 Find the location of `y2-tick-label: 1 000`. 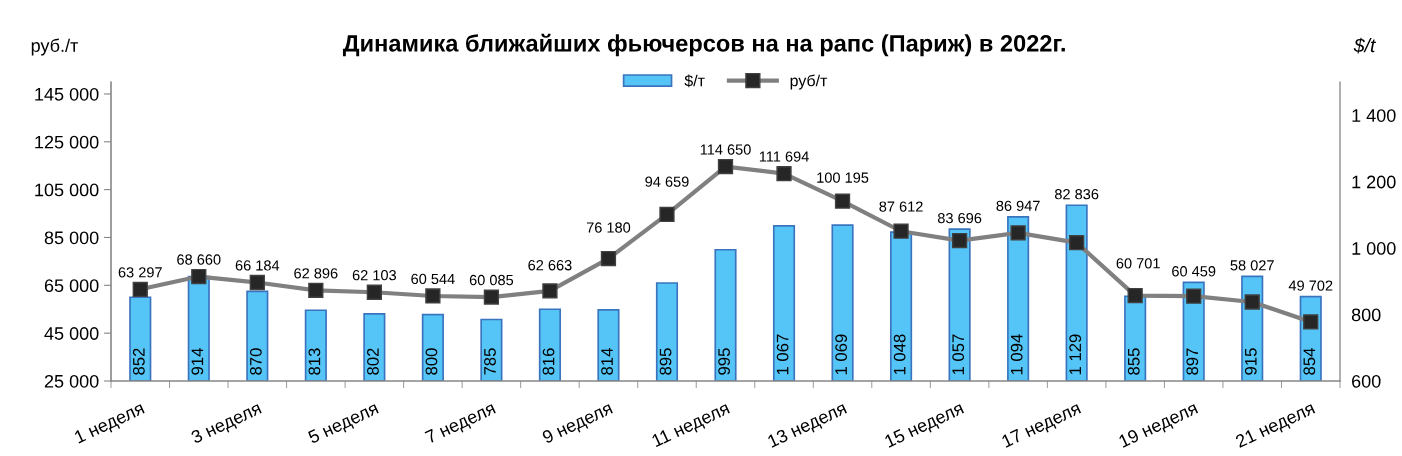

y2-tick-label: 1 000 is located at coordinates (1374, 248).